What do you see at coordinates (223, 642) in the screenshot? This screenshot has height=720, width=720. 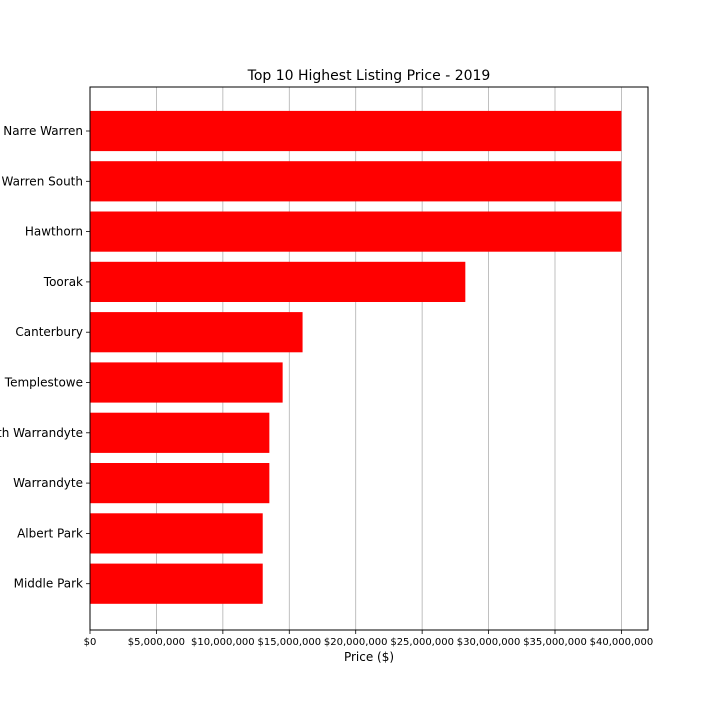 I see `x-tick-label: $10,000,000` at bounding box center [223, 642].